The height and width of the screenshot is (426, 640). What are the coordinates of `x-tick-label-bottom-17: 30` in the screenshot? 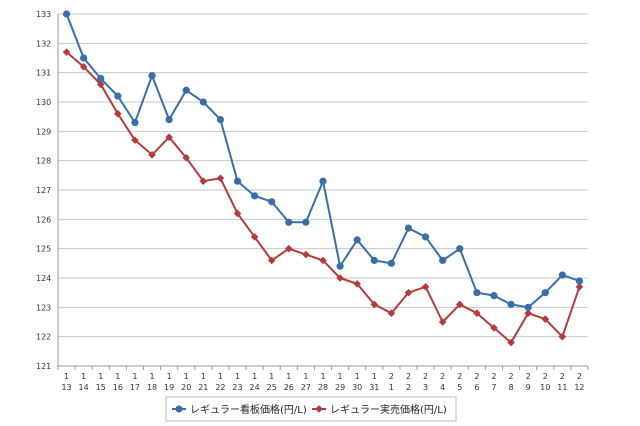 It's located at (357, 387).